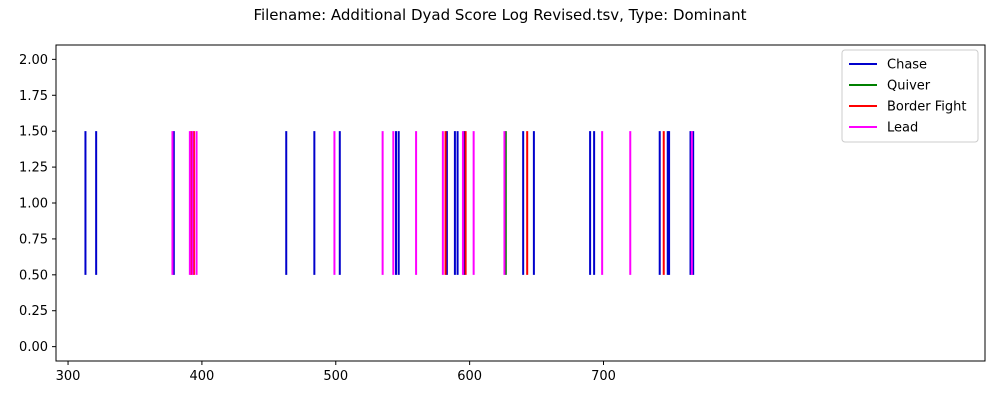  Describe the element at coordinates (926, 107) in the screenshot. I see `legend-label-border-fight: Border Fight` at that location.